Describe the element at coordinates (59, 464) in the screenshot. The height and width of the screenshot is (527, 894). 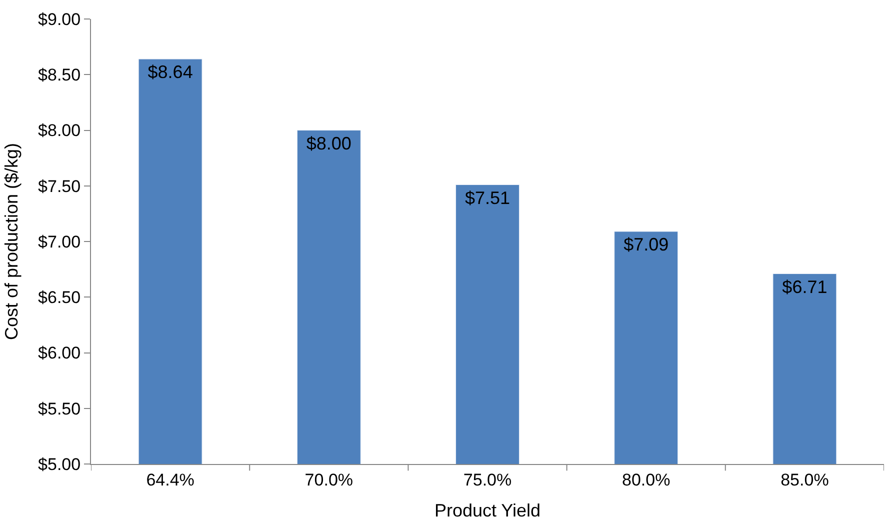
I see `y-tick-label: $5.00` at that location.